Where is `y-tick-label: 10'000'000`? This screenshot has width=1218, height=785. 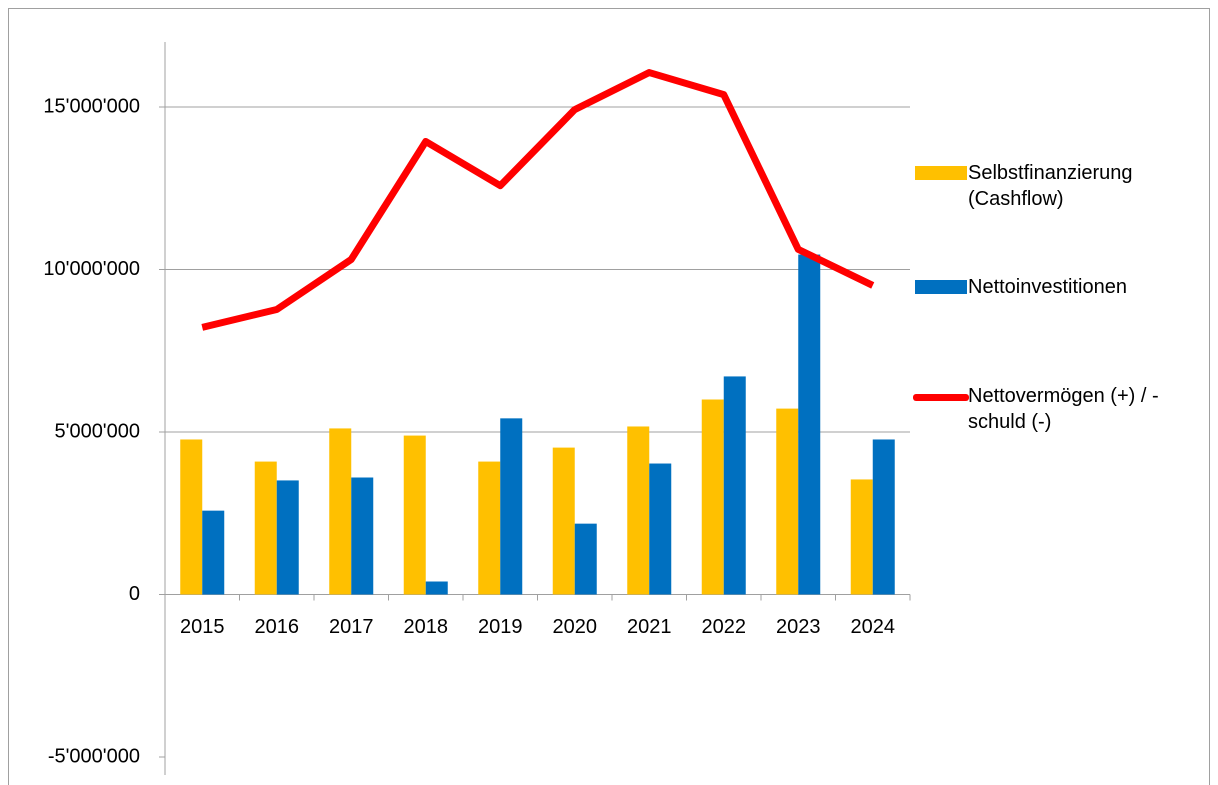 y-tick-label: 10'000'000 is located at coordinates (91, 269).